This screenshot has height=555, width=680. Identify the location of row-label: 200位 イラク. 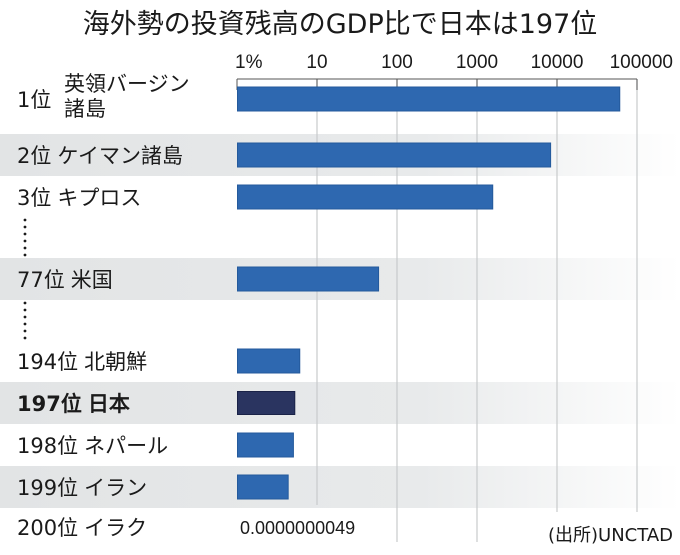
(82, 528).